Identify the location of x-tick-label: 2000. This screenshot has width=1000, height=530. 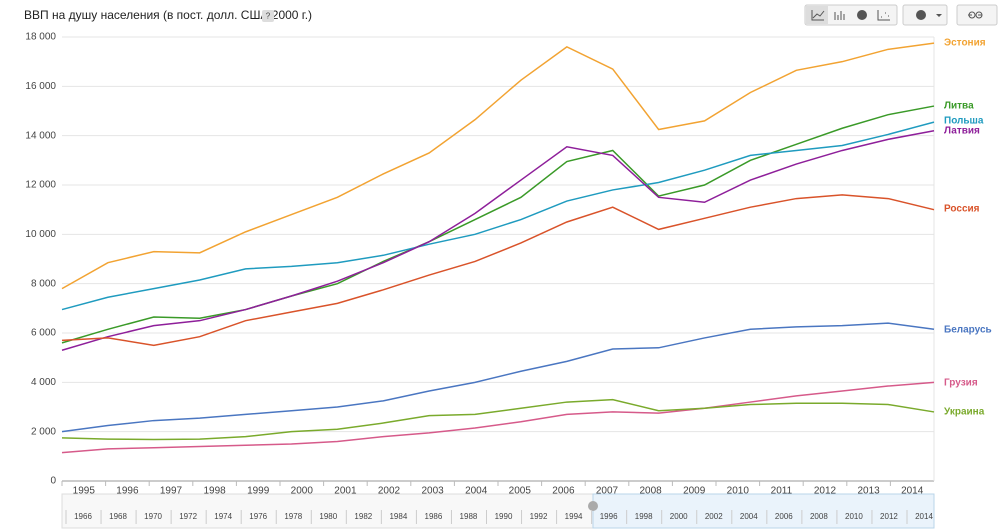
(302, 491).